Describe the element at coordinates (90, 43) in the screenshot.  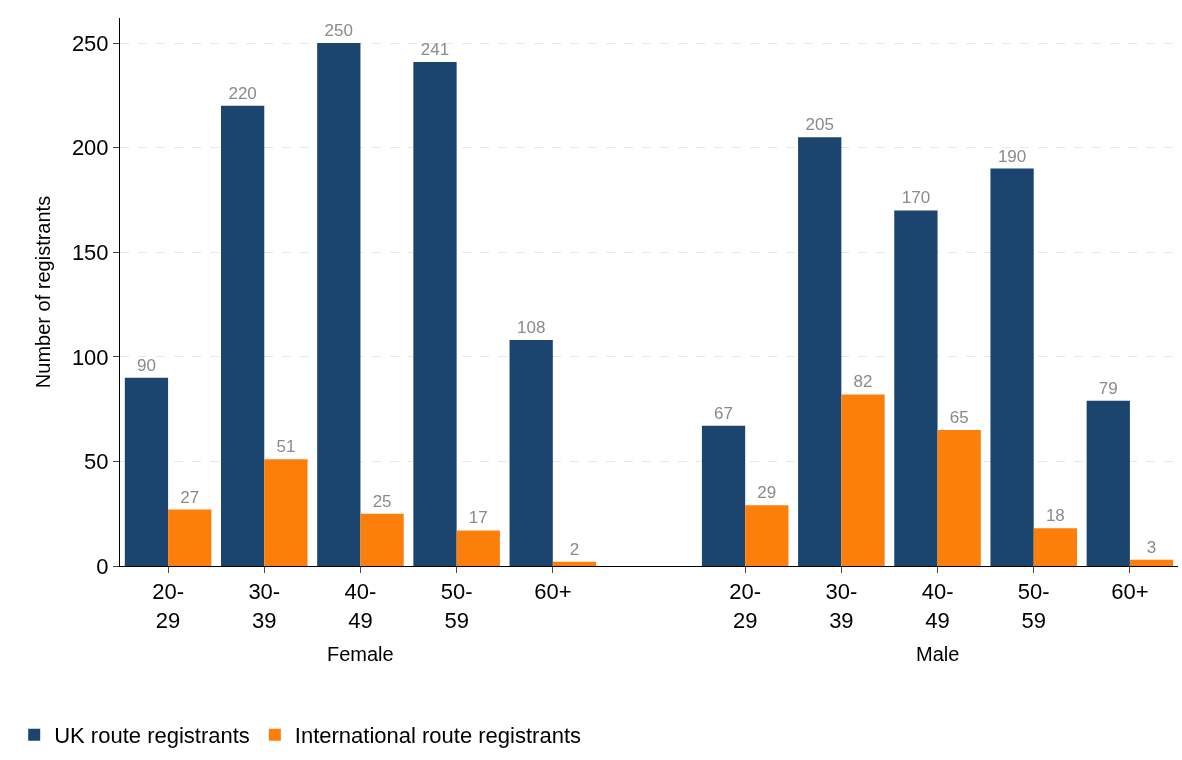
I see `y-tick-label: 250` at that location.